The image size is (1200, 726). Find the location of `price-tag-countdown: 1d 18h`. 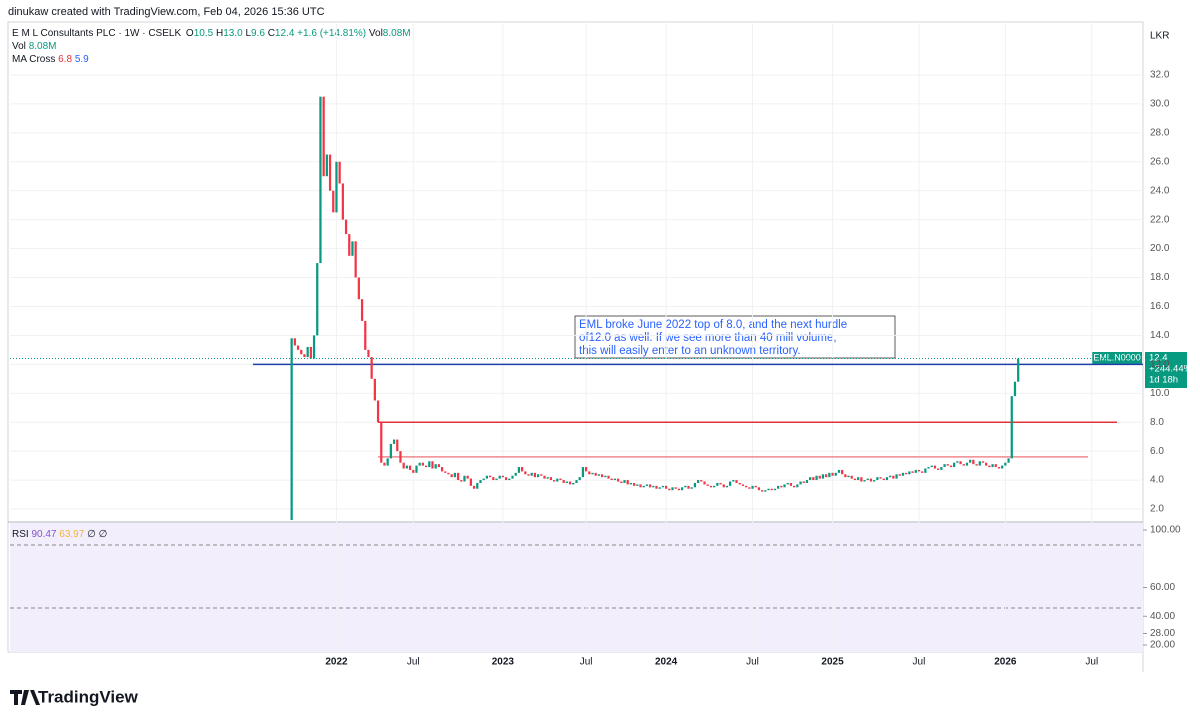

price-tag-countdown: 1d 18h is located at coordinates (1163, 380).